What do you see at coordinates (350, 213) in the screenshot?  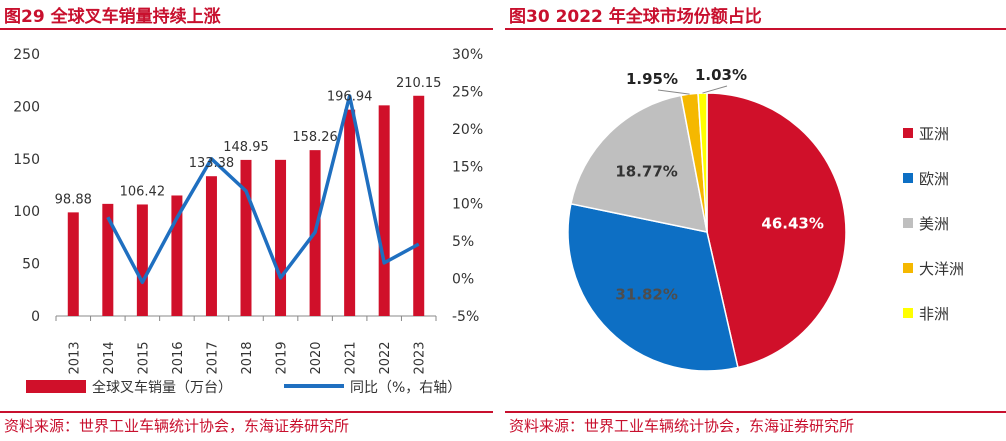 I see `bar-2021` at bounding box center [350, 213].